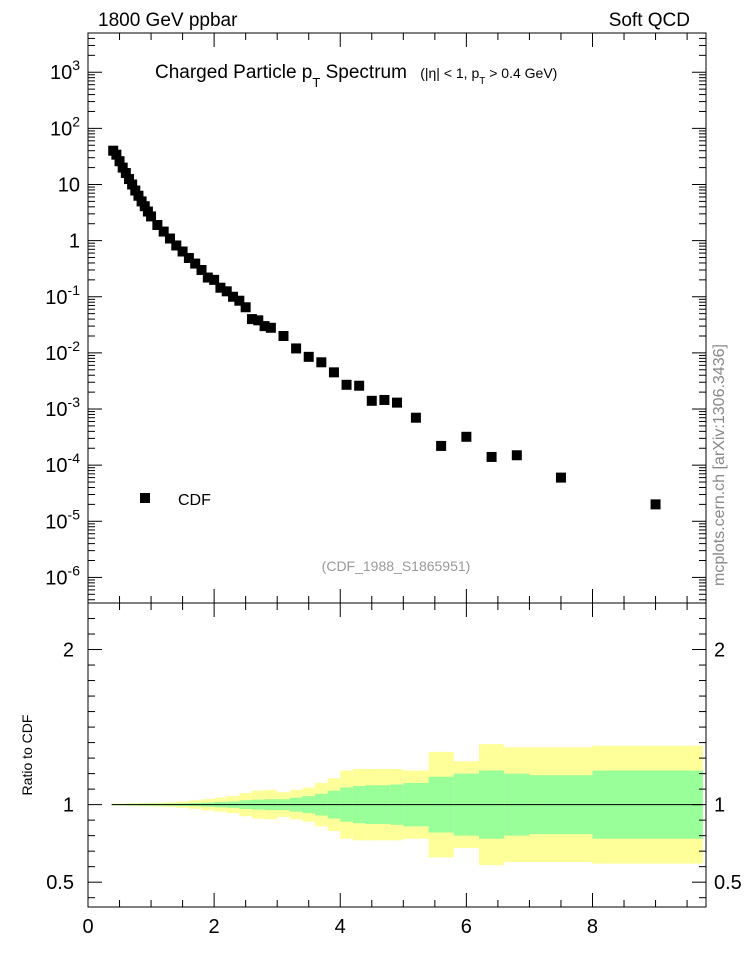 This screenshot has width=746, height=972. Describe the element at coordinates (62, 463) in the screenshot. I see `y-tick-label-2: 10⁻⁴` at that location.